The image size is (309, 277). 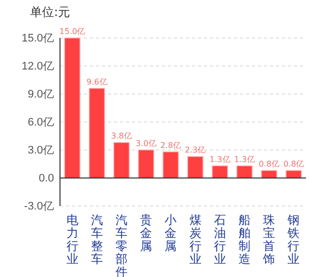 I want to click on y-tick-label: 3.0亿, so click(x=41, y=150).